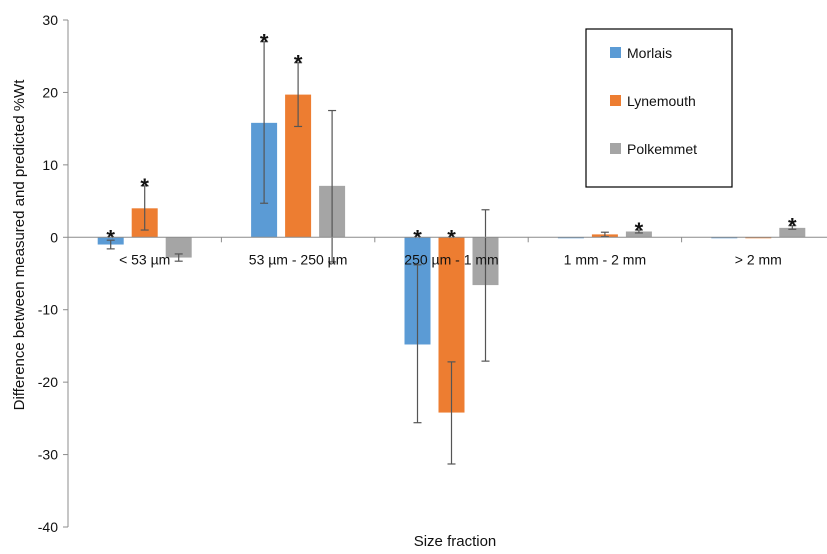  What do you see at coordinates (649, 53) in the screenshot?
I see `legend-label: Morlais` at bounding box center [649, 53].